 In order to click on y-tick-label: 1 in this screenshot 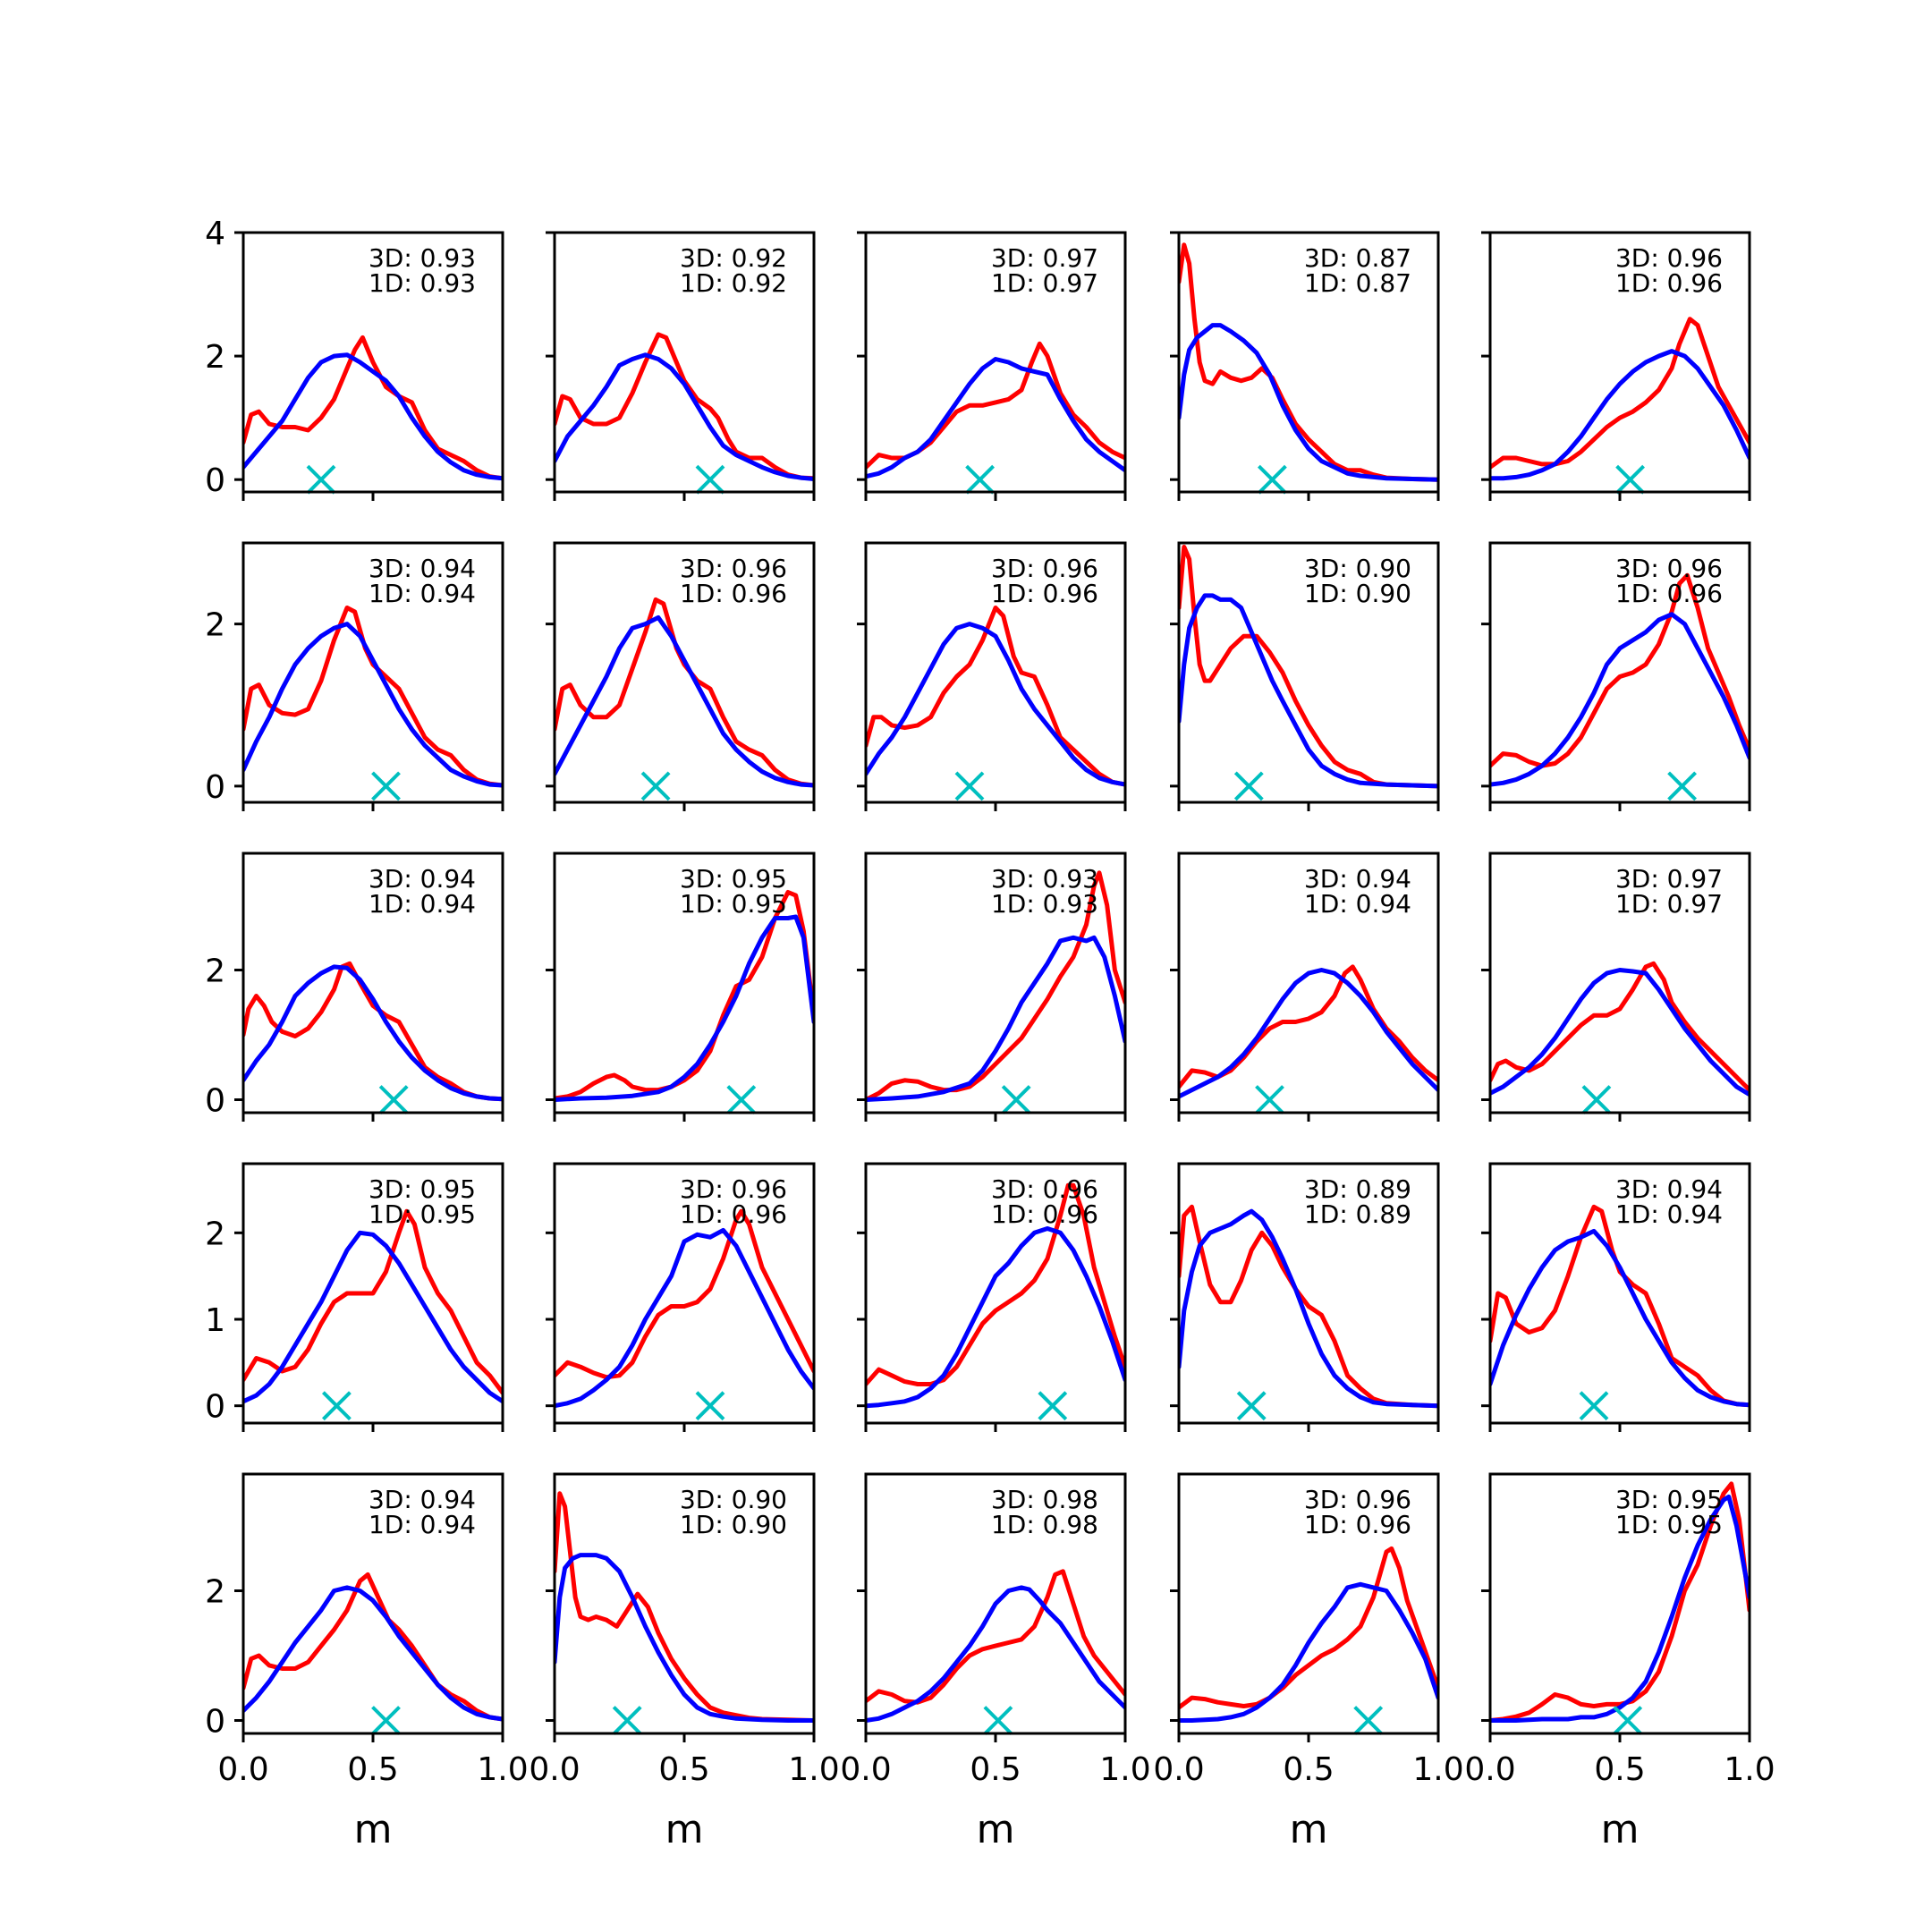, I will do `click(215, 1320)`.